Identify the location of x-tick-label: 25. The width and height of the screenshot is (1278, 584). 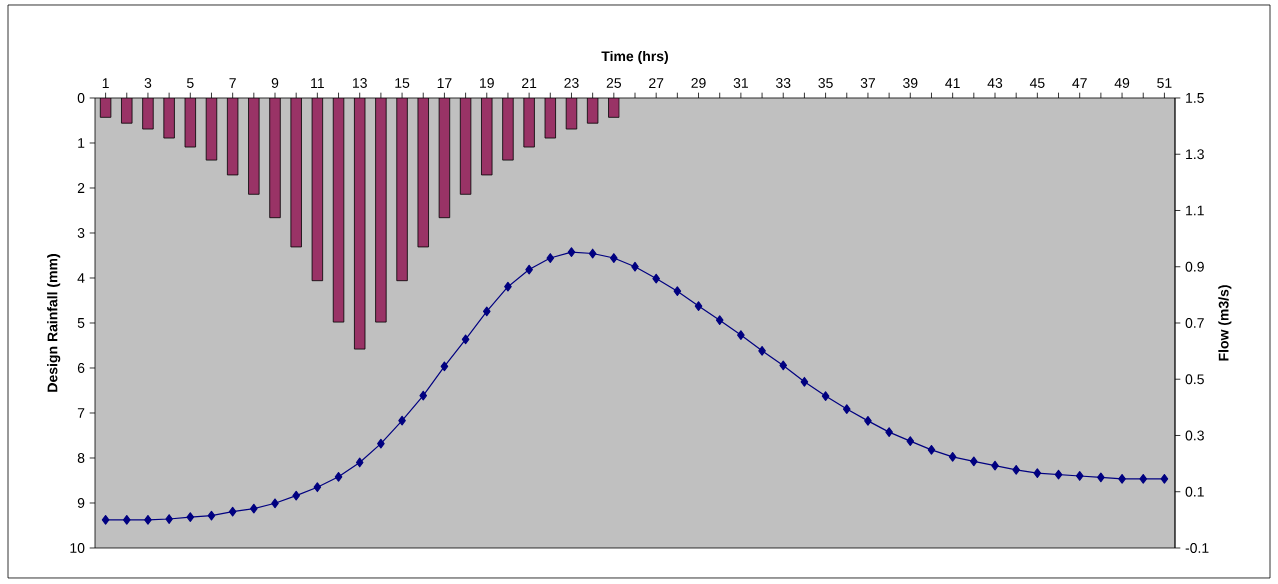
(614, 83).